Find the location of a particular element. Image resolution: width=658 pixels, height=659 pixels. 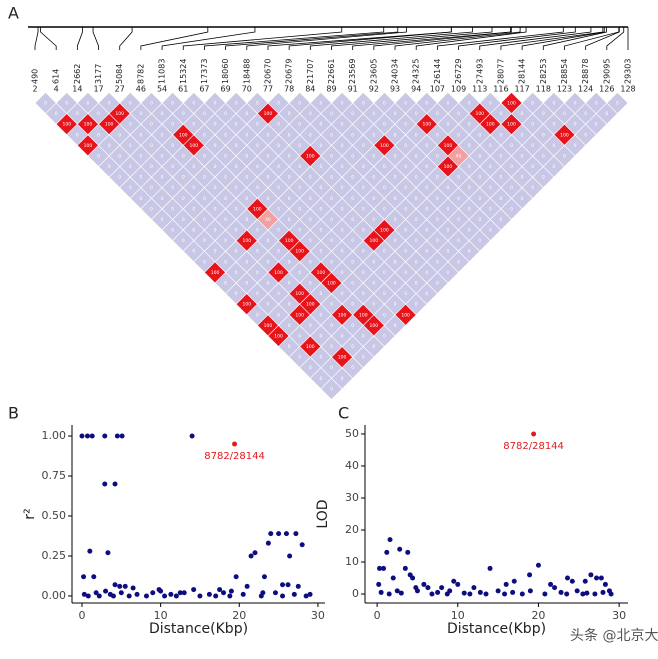

marker-index: 84 is located at coordinates (310, 89).